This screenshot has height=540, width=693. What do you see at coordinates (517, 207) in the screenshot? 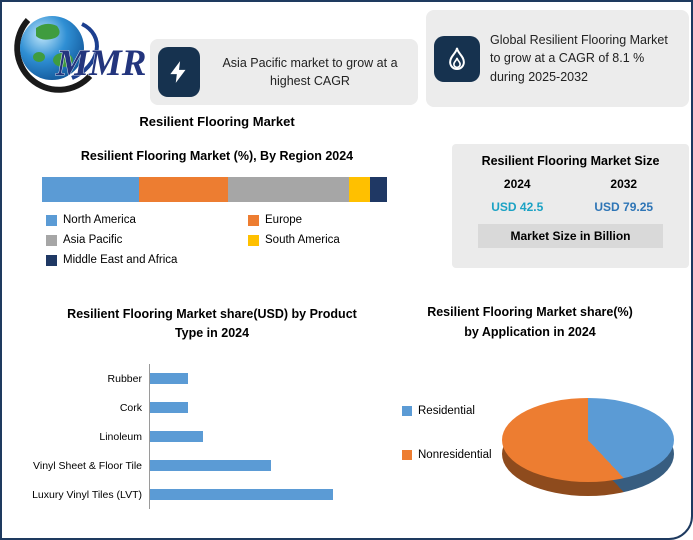
I see `market-size-value: USD 42.5` at bounding box center [517, 207].